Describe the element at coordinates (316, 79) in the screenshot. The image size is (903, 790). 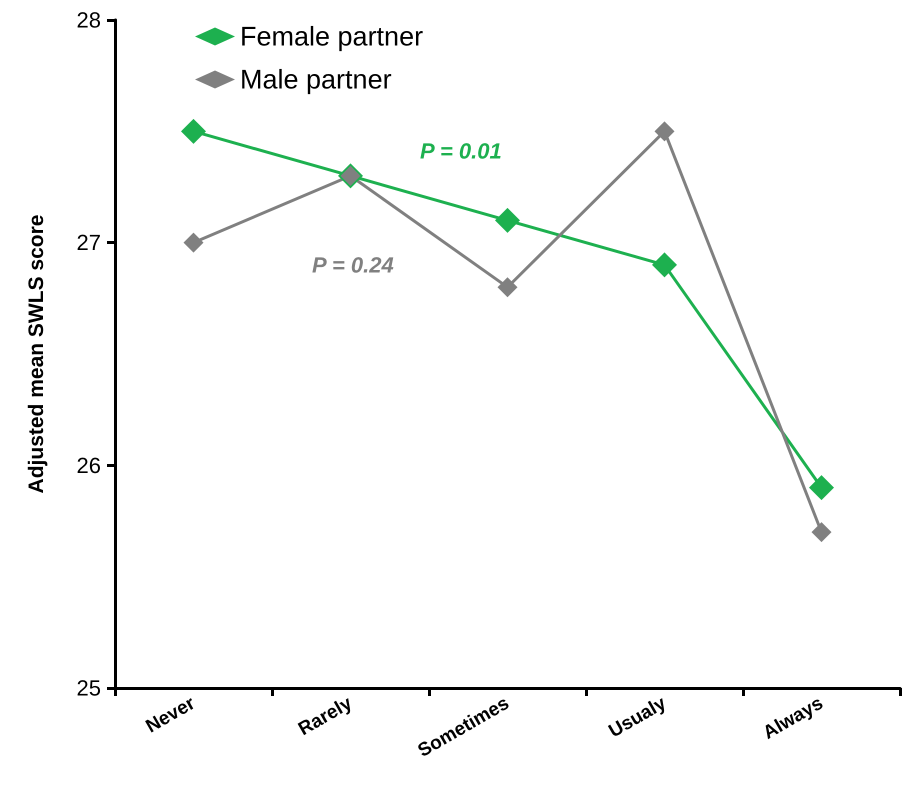
I see `legend-label: Male partner` at that location.